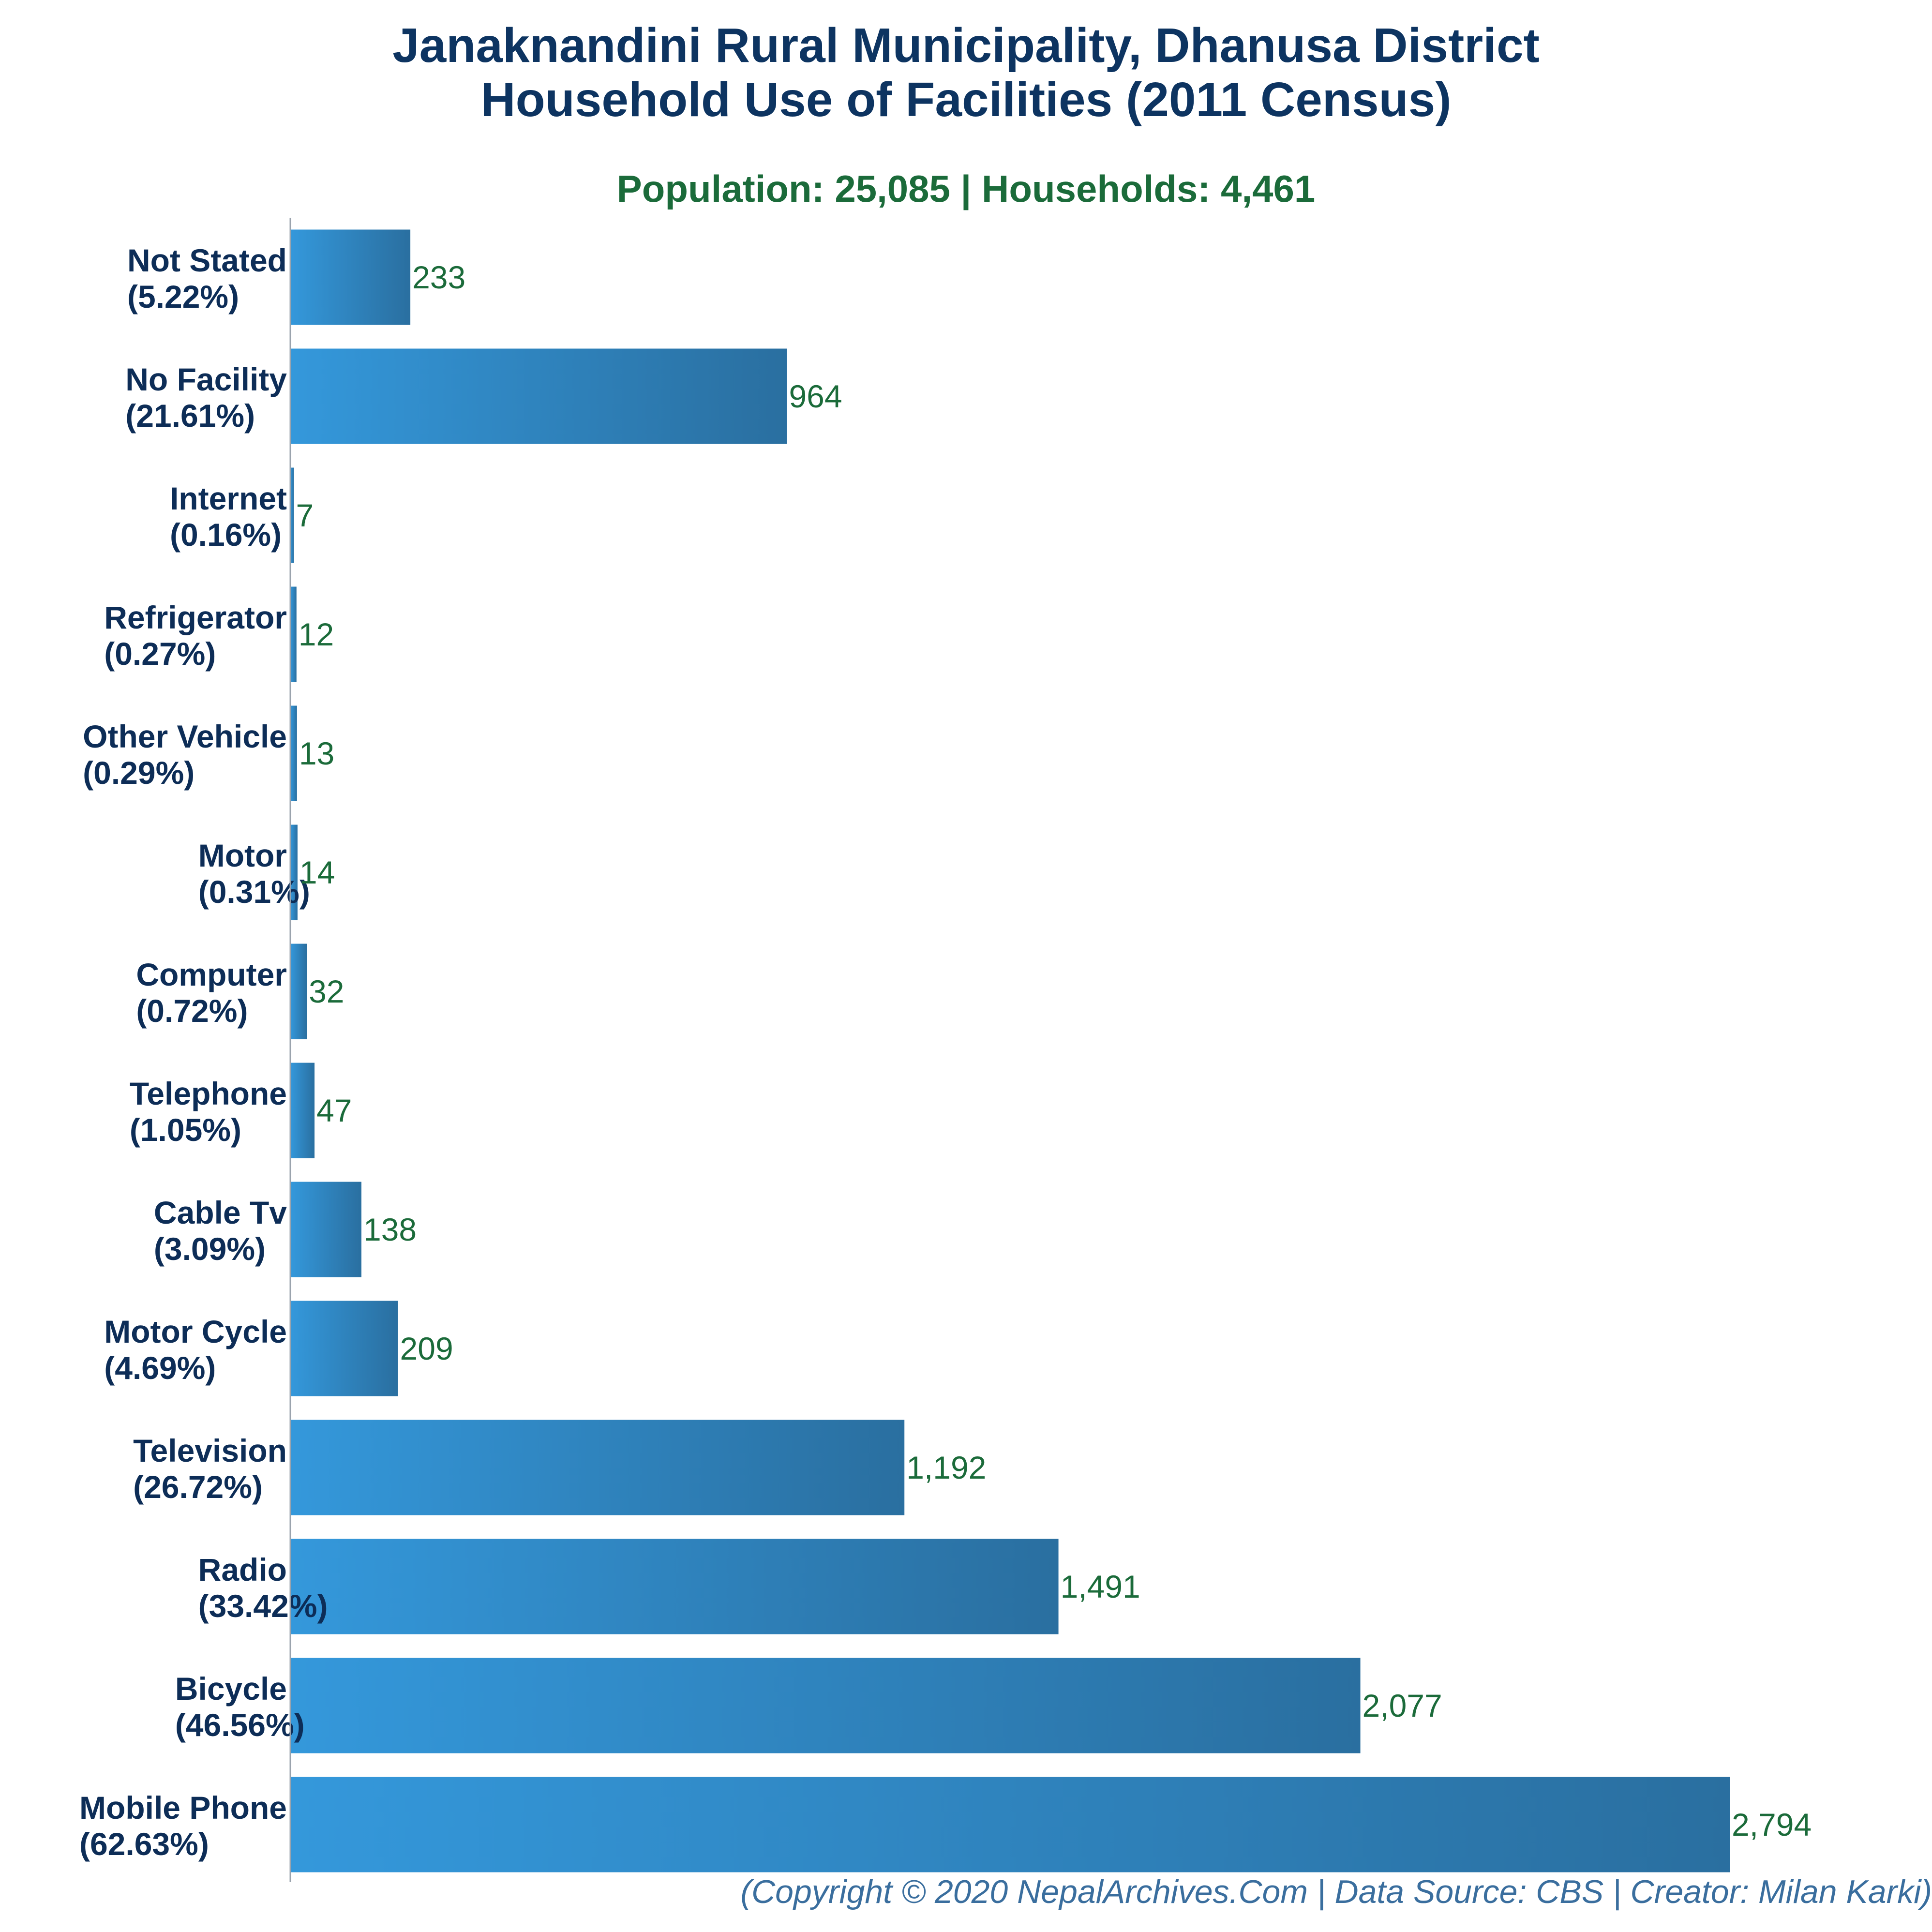 The width and height of the screenshot is (1932, 1932). I want to click on category-label: Motor Cycle, so click(195, 1331).